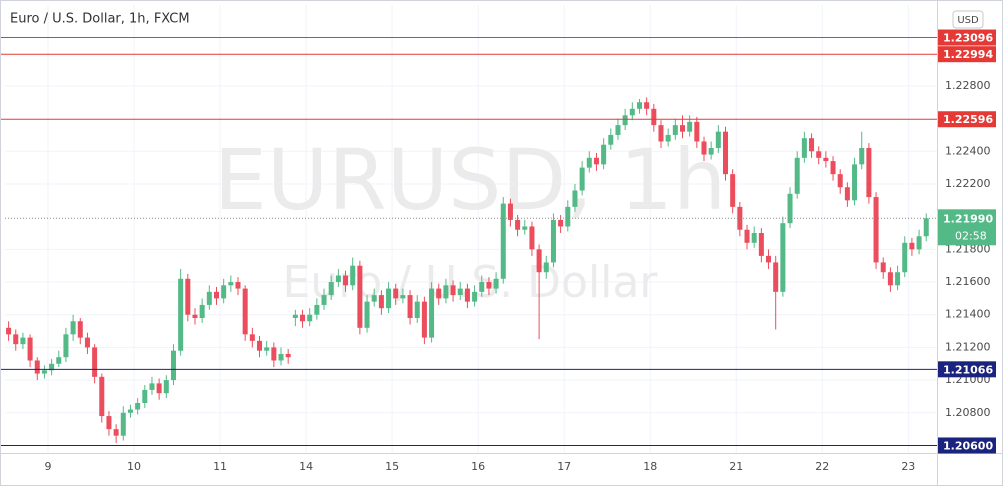  Describe the element at coordinates (471, 282) in the screenshot. I see `watermark-subtitle: Euro / U.S. Dollar` at that location.